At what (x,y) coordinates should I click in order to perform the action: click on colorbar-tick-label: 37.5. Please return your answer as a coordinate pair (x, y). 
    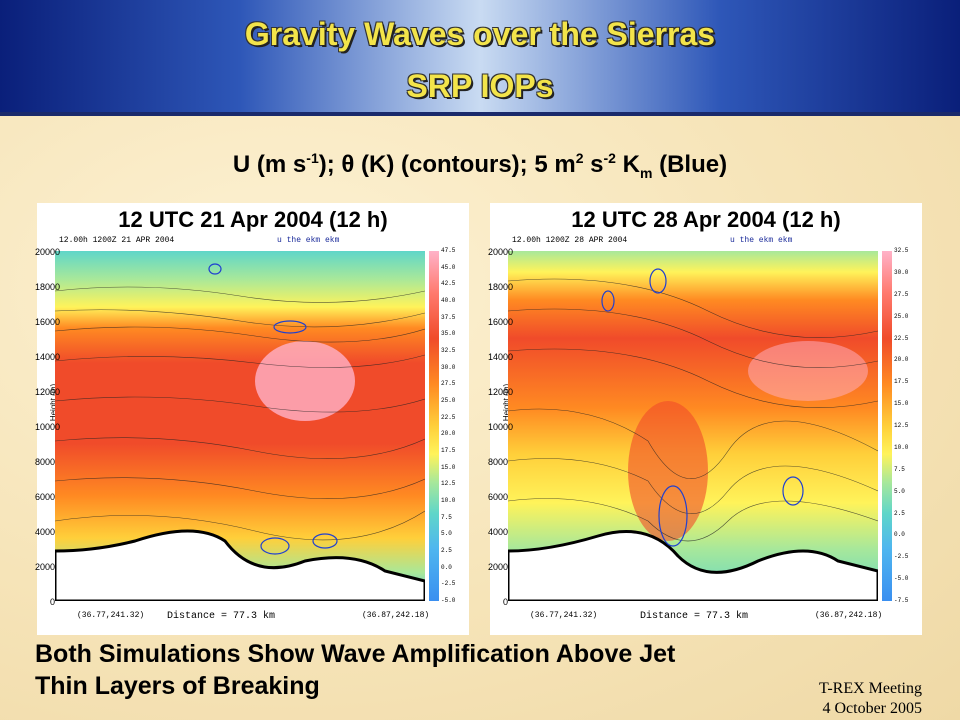
    Looking at the image, I should click on (448, 317).